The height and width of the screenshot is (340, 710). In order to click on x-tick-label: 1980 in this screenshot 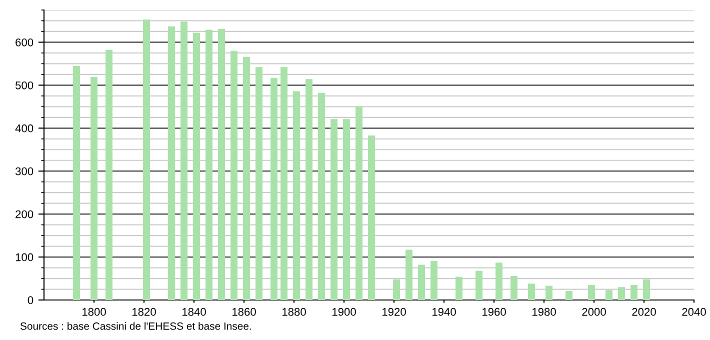, I will do `click(544, 312)`.